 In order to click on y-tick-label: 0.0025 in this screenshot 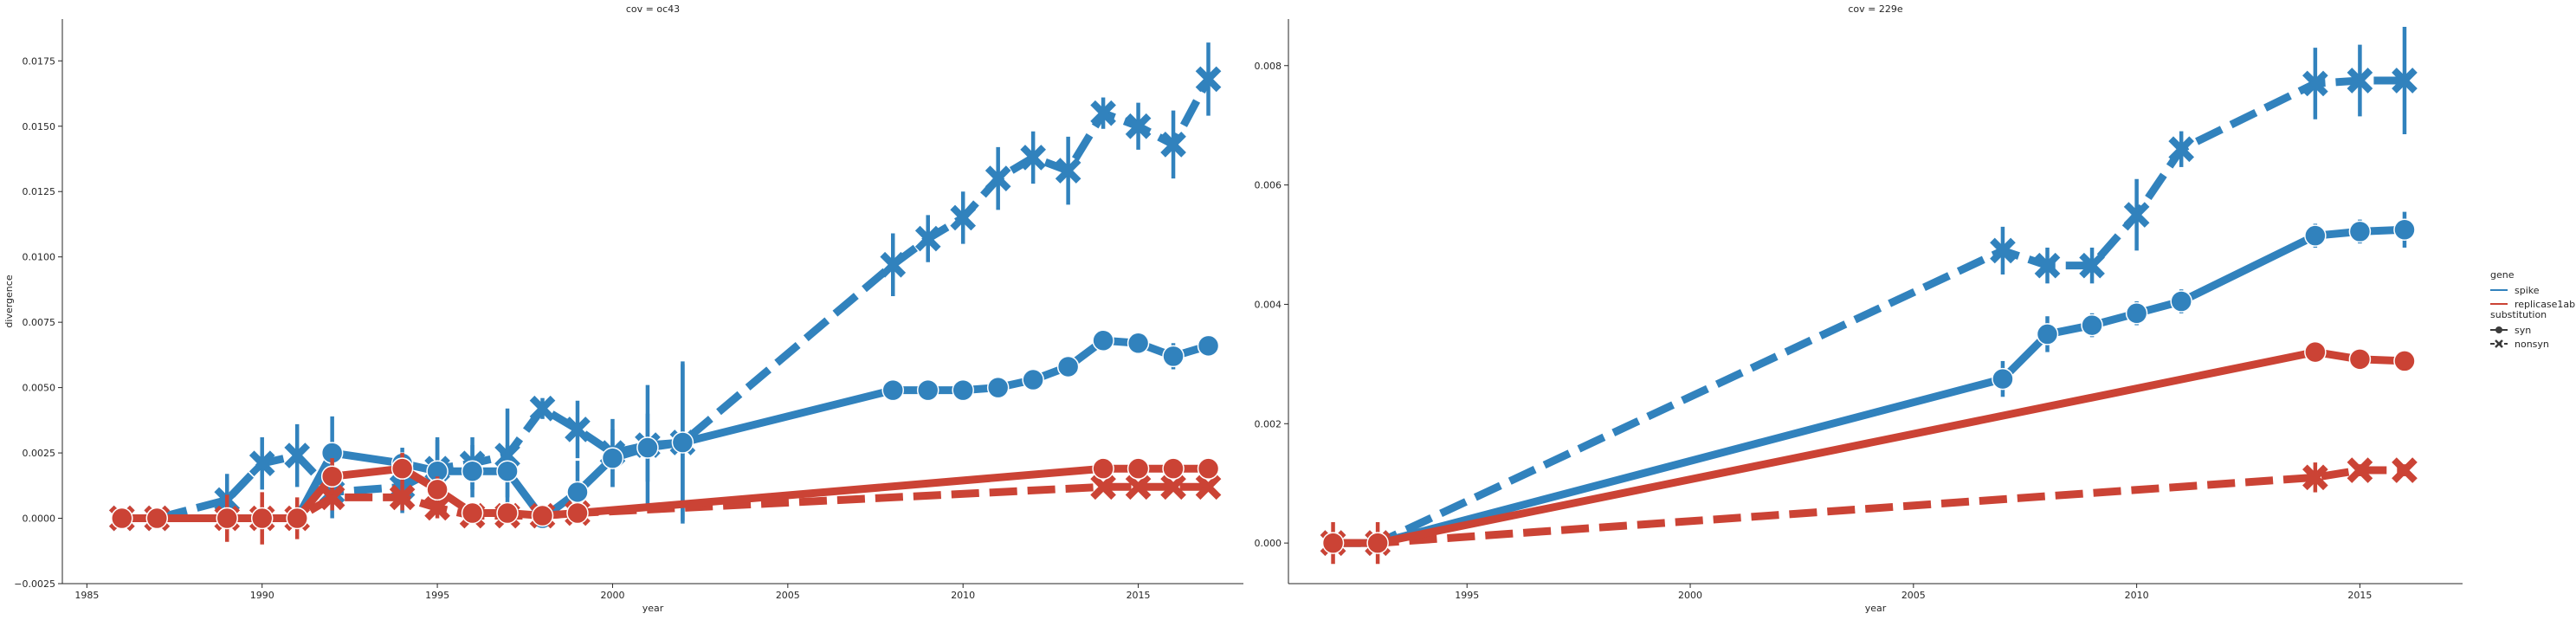, I will do `click(39, 454)`.